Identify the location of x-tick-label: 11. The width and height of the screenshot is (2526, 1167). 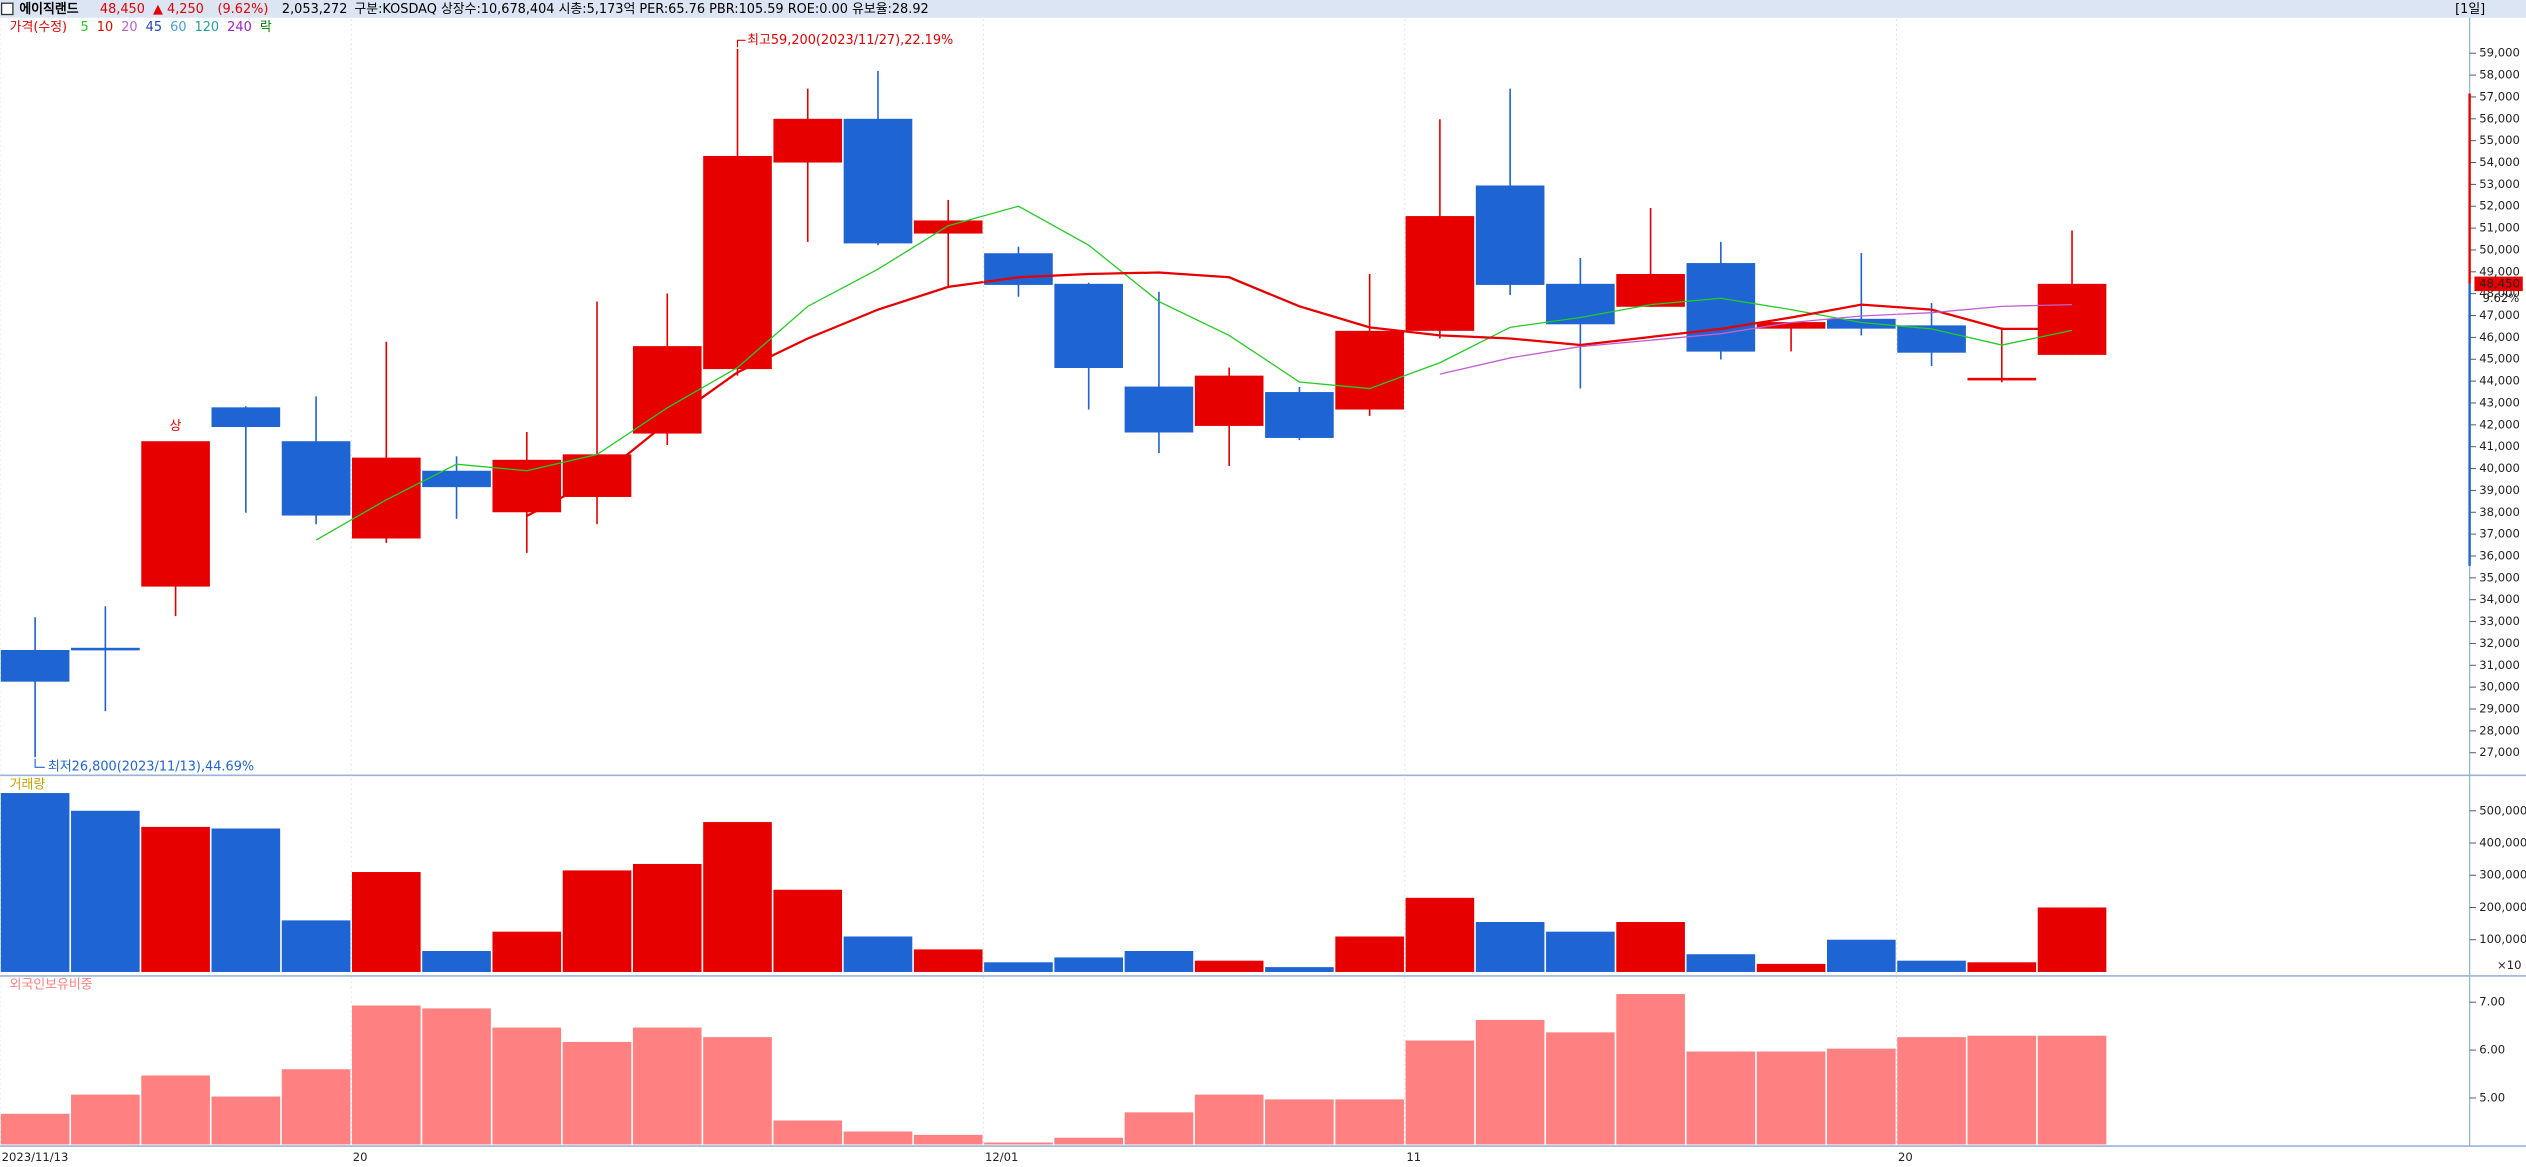
(1413, 1157).